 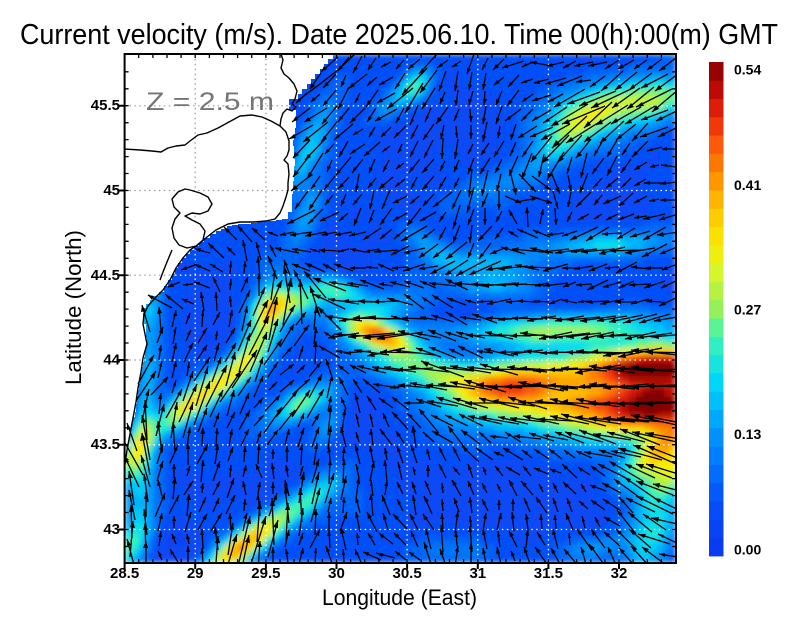 I want to click on svg-text: 0.27, so click(x=747, y=310).